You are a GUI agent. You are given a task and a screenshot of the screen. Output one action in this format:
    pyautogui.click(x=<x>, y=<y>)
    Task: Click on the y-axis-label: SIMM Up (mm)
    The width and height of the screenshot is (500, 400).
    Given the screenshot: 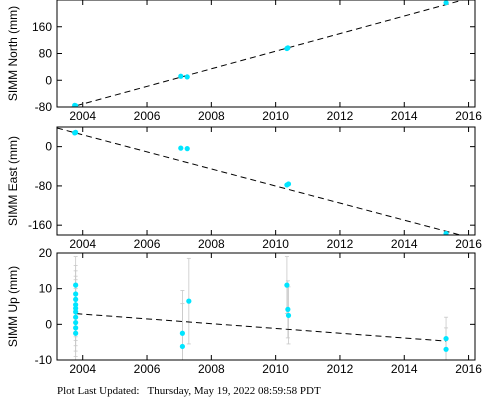 What is the action you would take?
    pyautogui.click(x=13, y=306)
    